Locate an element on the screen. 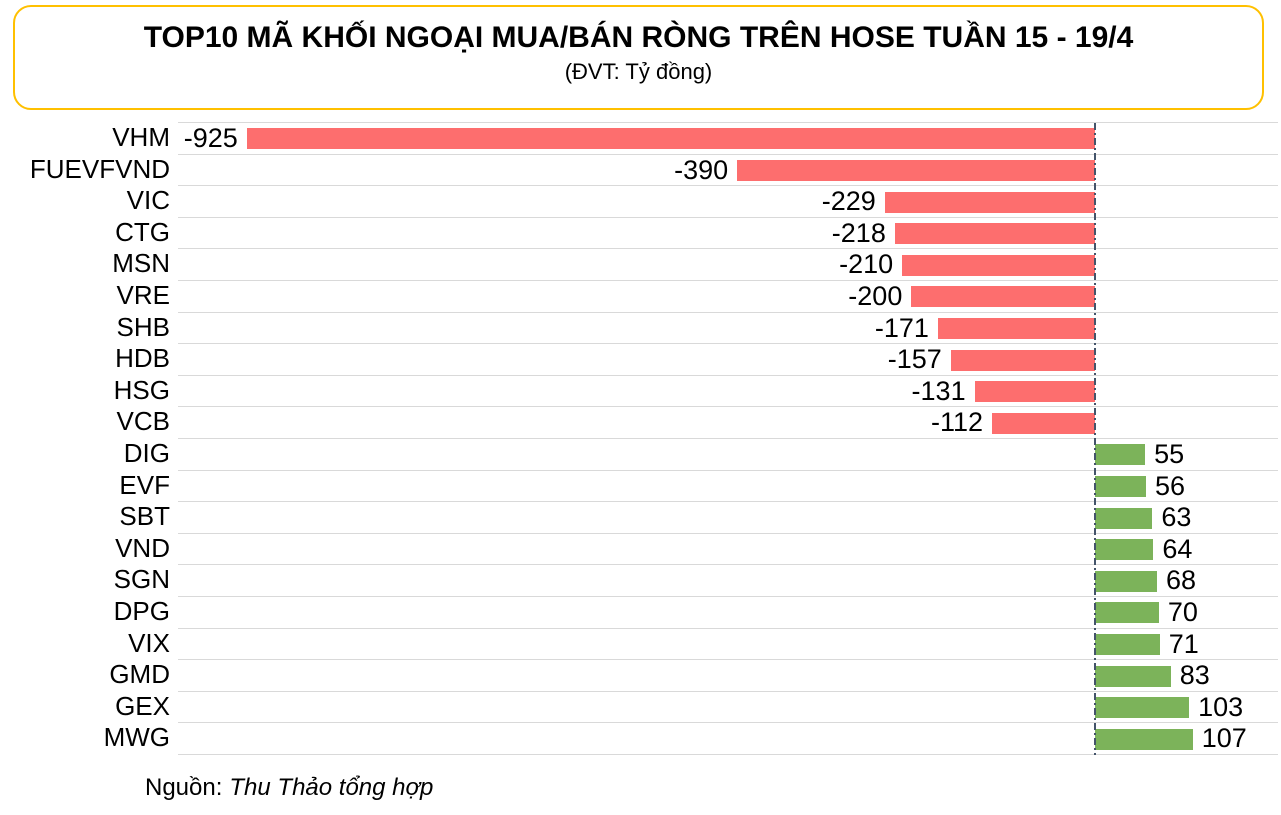  value-label-GMD: 83 is located at coordinates (1194, 675).